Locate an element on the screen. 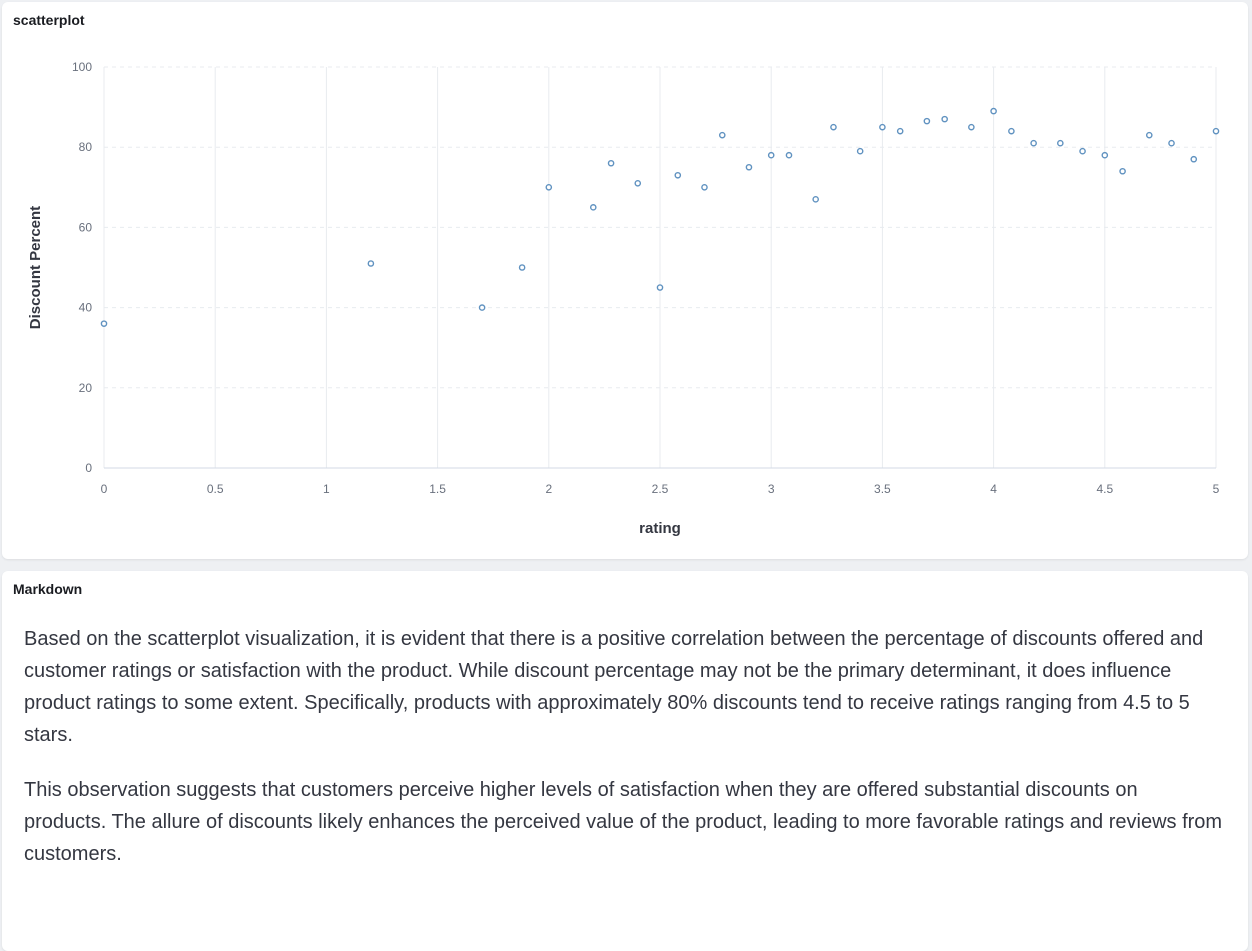  markdown-panel-title: Markdown is located at coordinates (48, 589).